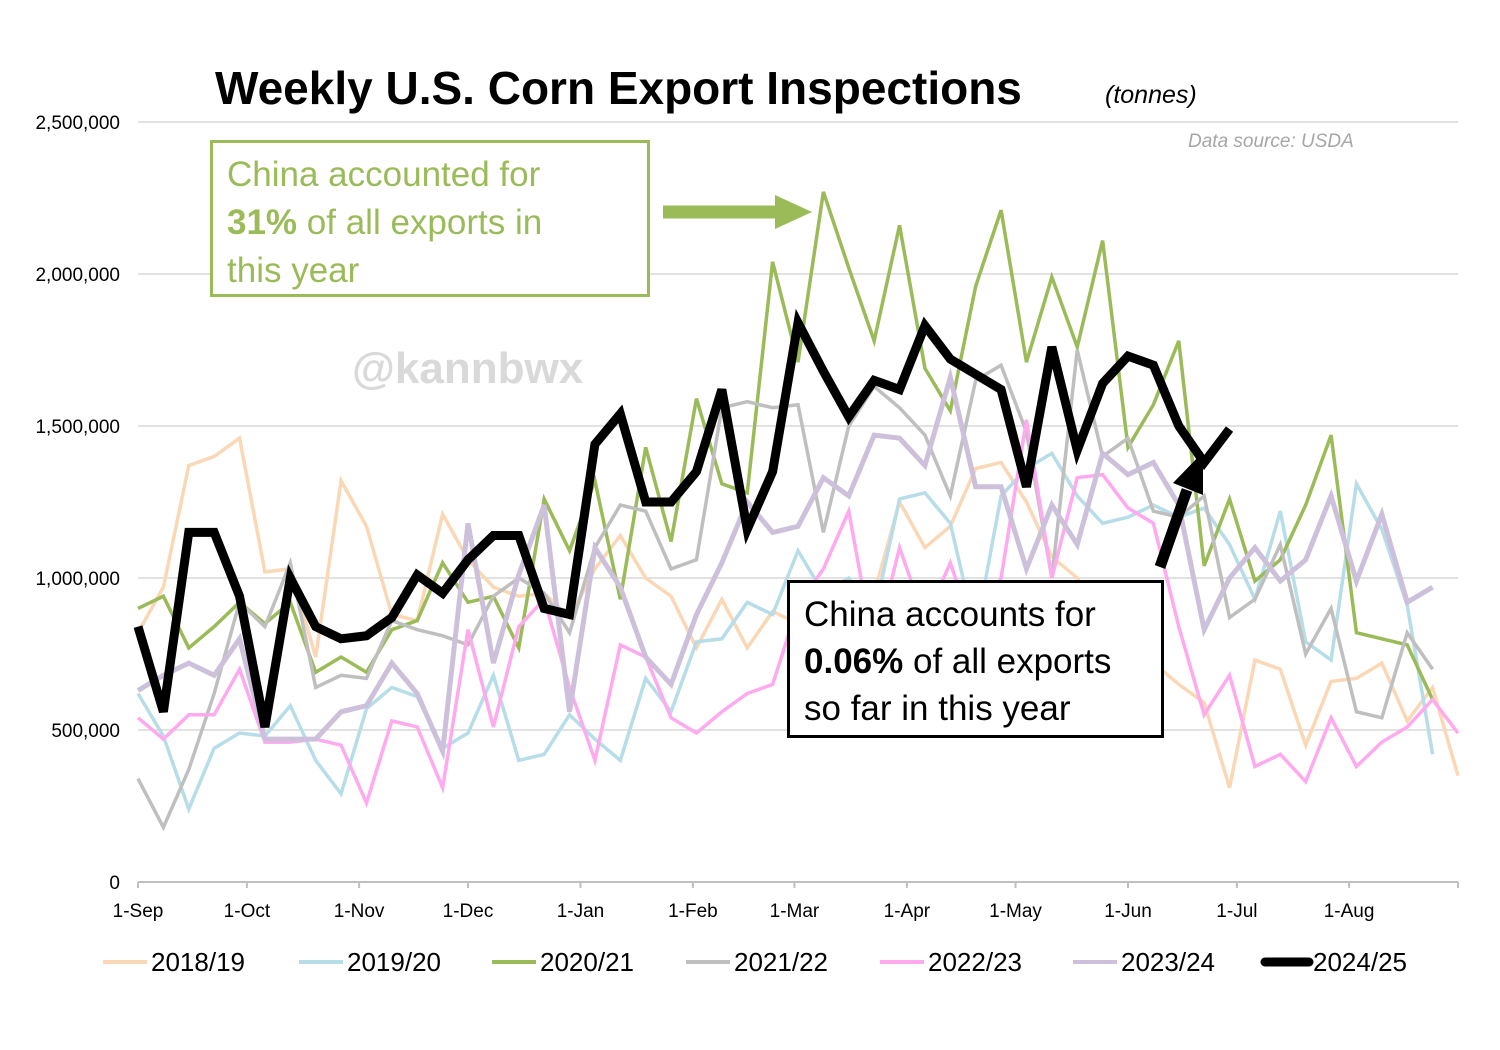  I want to click on note-line: 0.06% of all exports, so click(975, 661).